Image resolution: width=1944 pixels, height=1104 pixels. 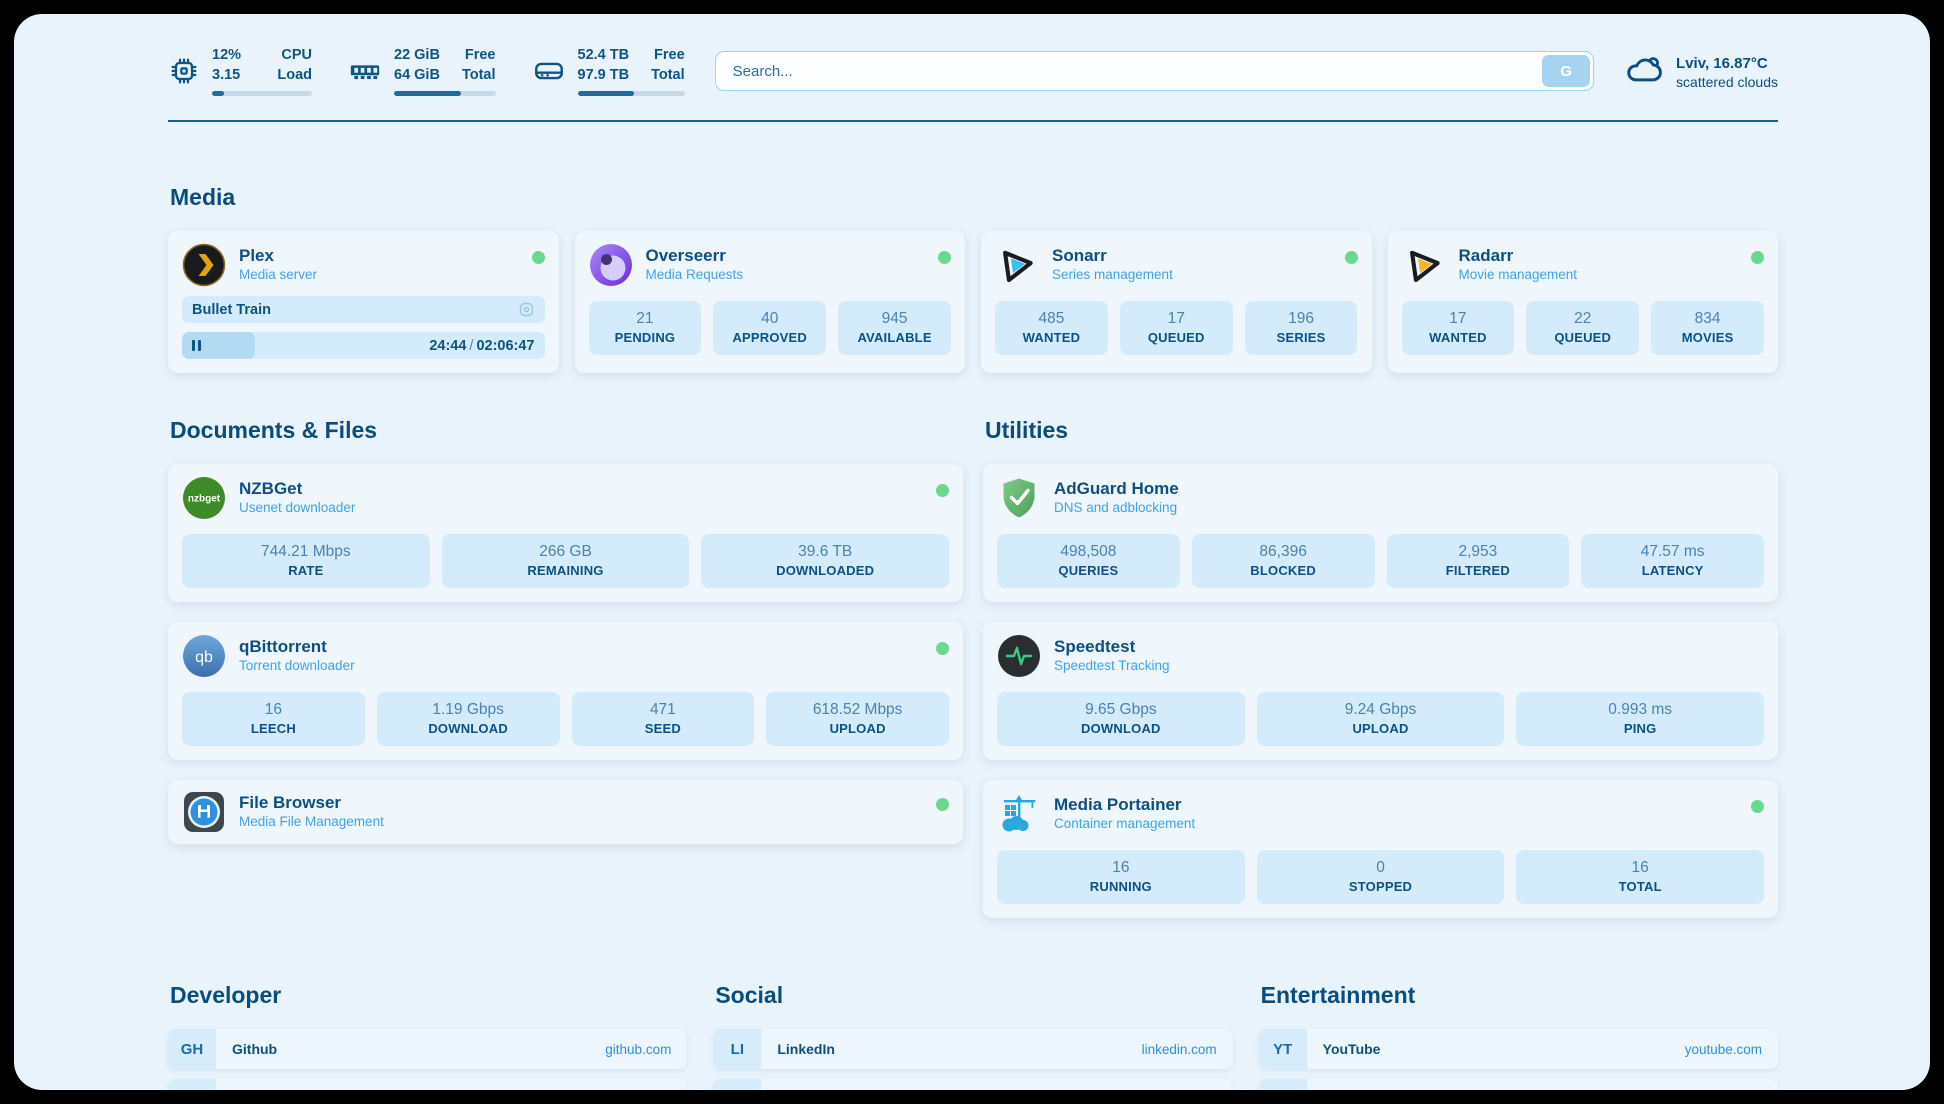 I want to click on system-stats: 12% 3.15 CPU Load 22 GiB 64 GiB, so click(x=426, y=71).